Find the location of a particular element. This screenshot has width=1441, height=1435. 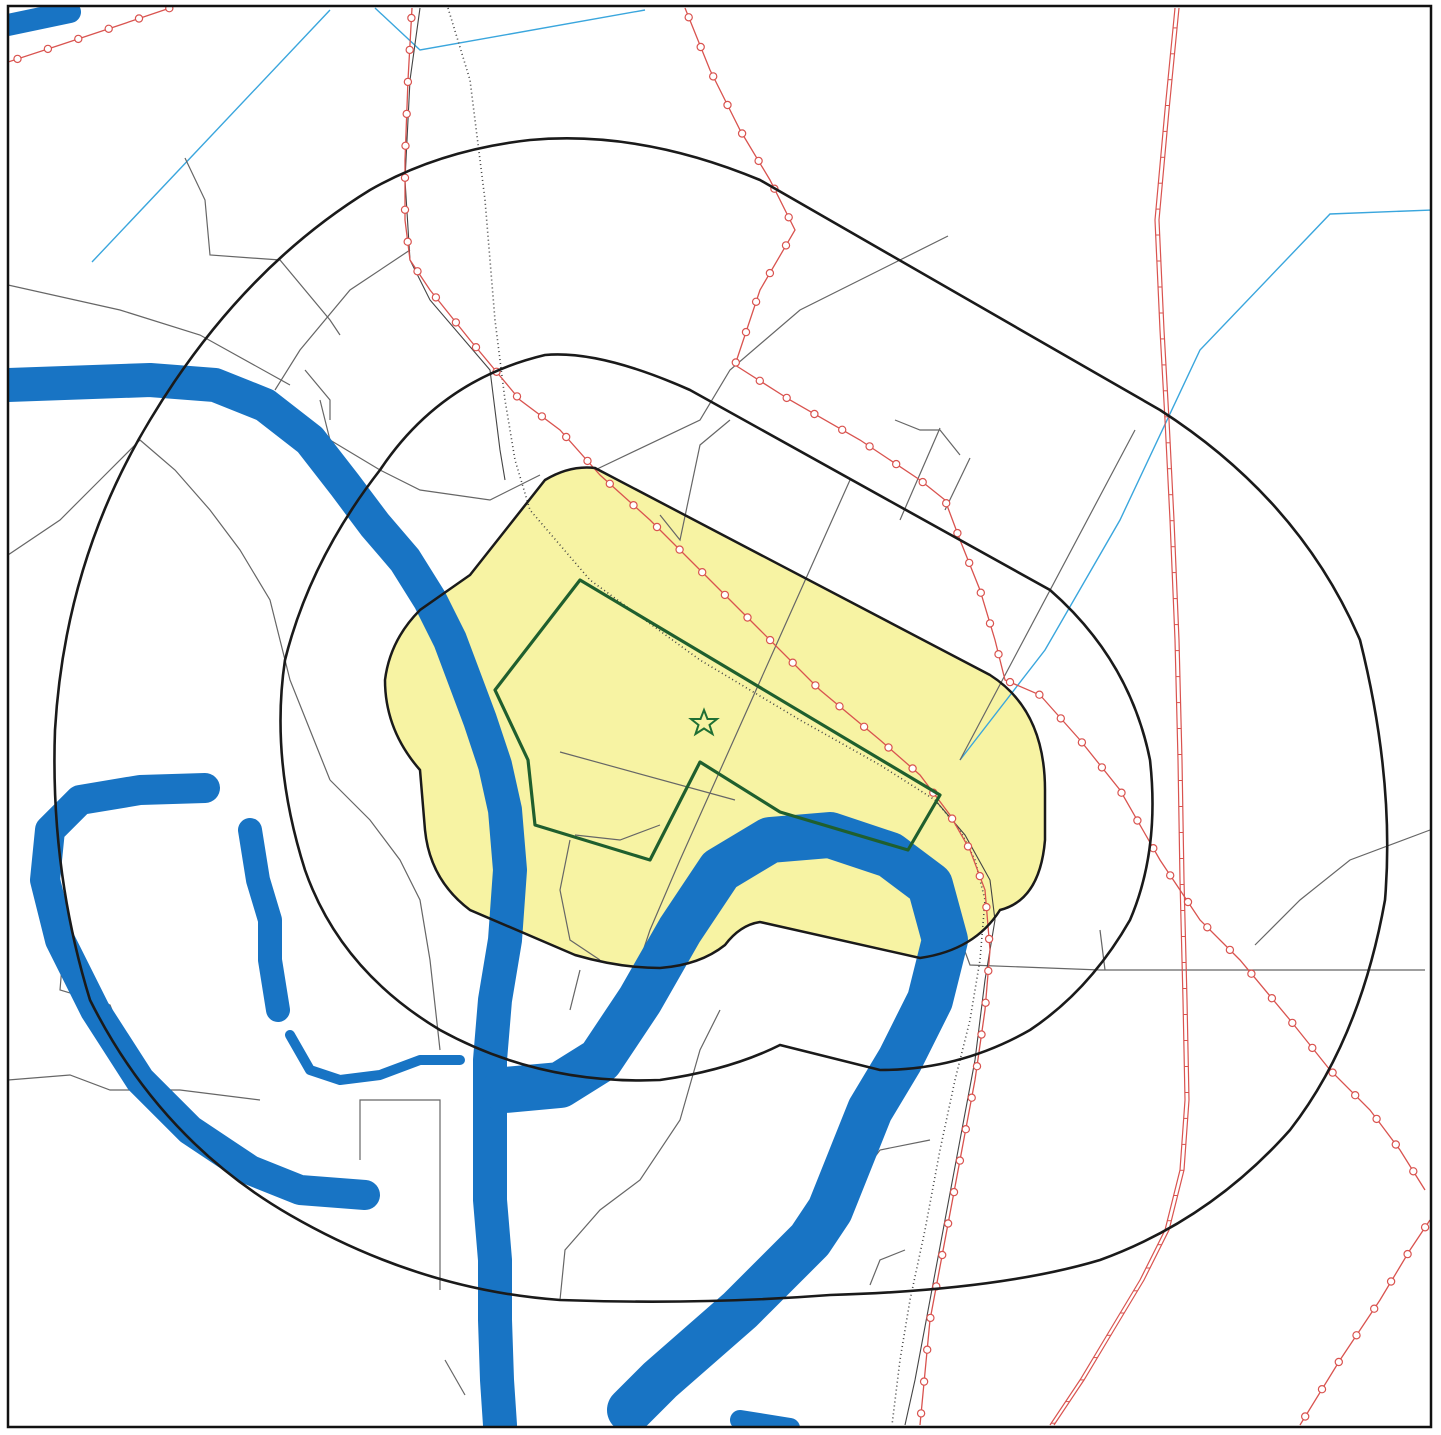

site-boundary is located at coordinates (717, 720).